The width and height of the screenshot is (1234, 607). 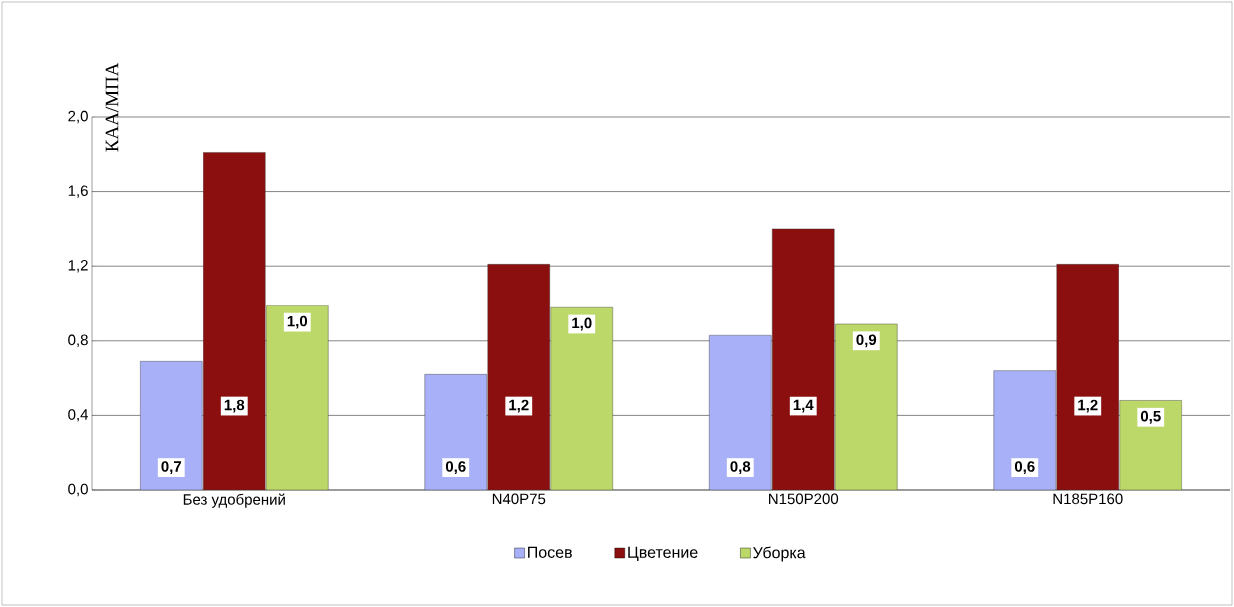 I want to click on y-axis-title: КАА/МПА, so click(x=112, y=107).